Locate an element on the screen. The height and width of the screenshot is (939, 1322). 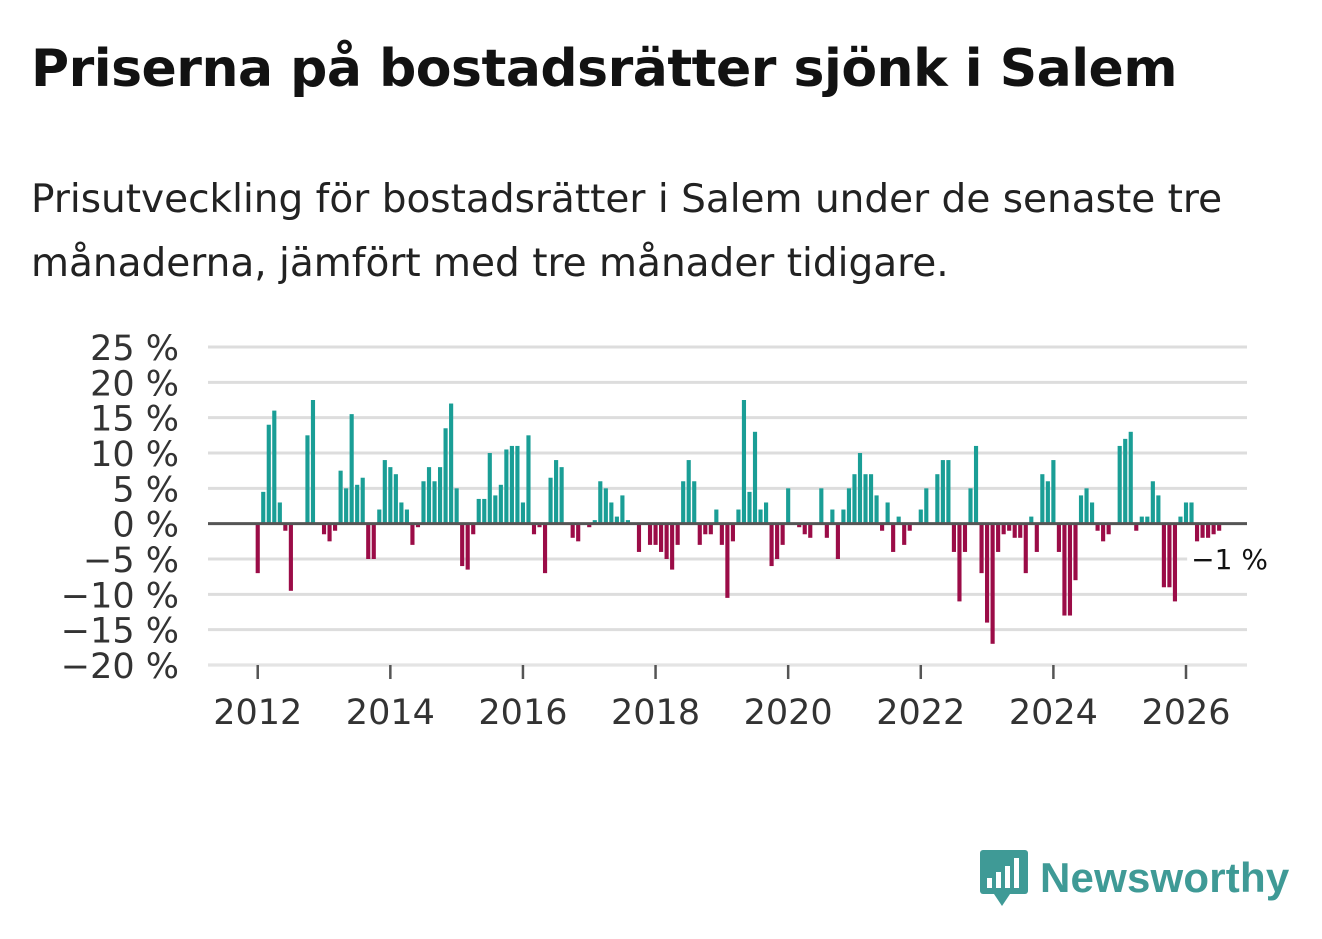
x-tick-label: 2020 is located at coordinates (788, 713).